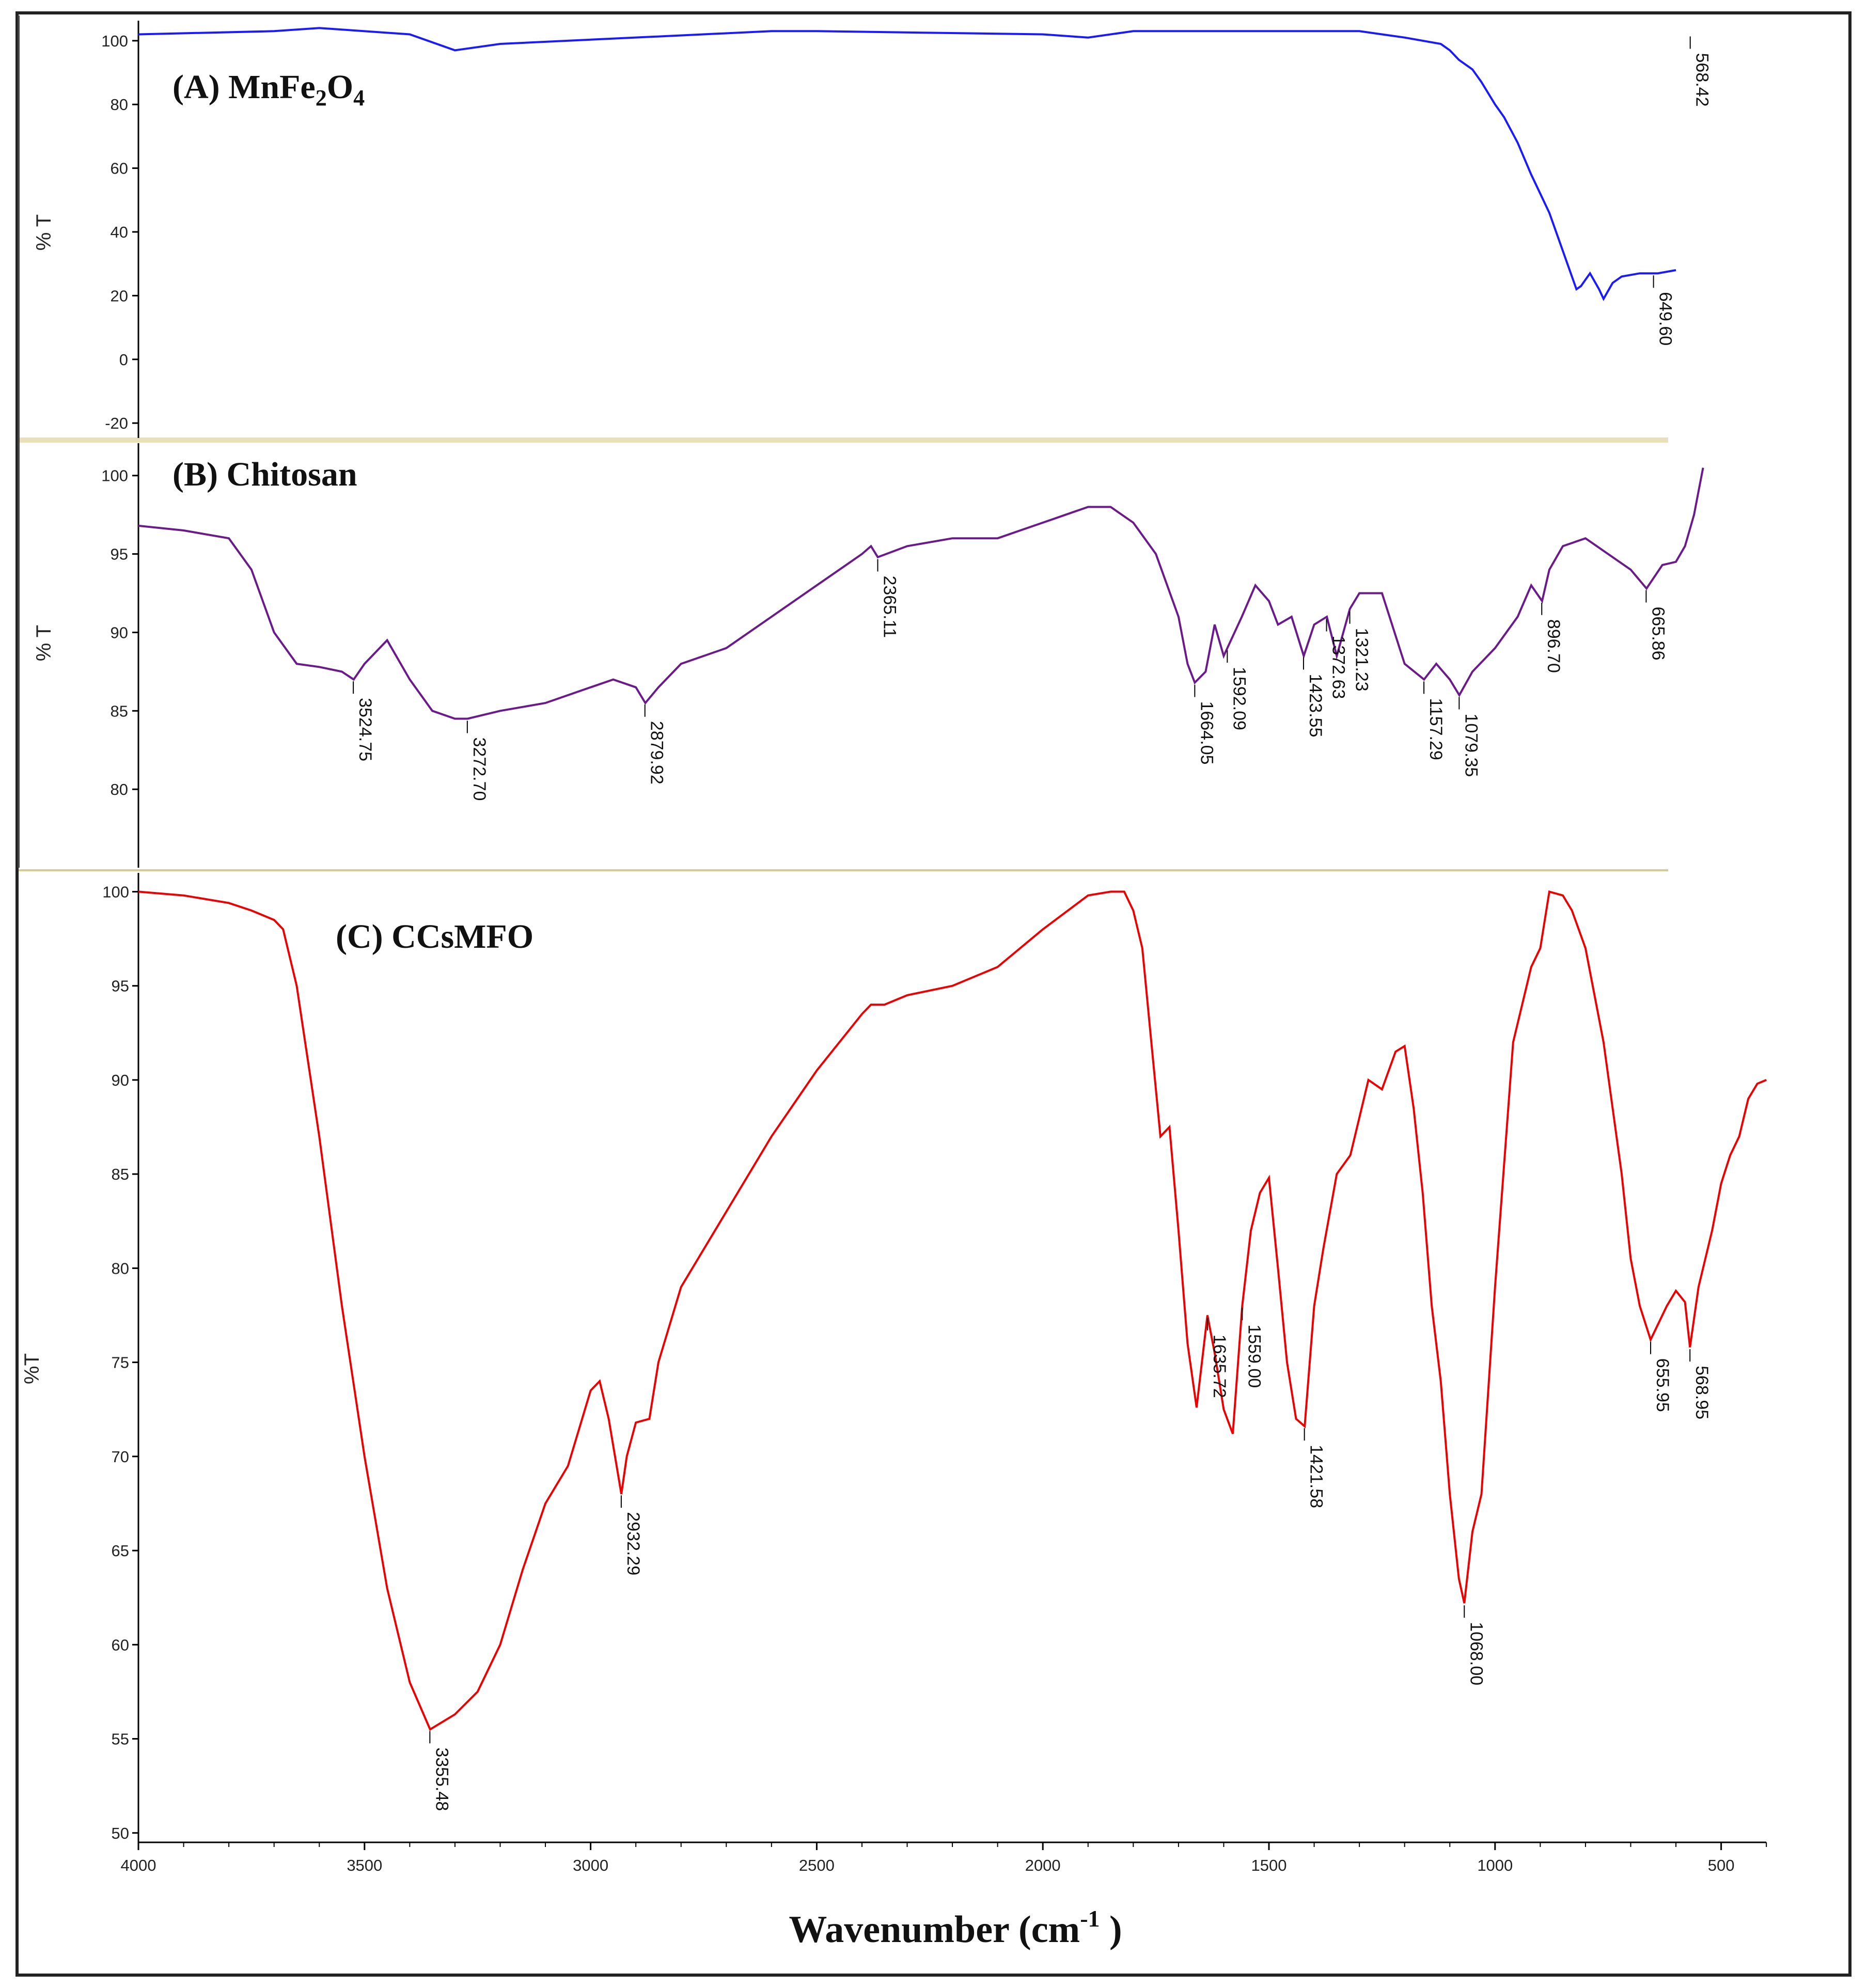  I want to click on panel-c-y-ticks: 100 95 90 85 80 75 70 65 60 55 50, so click(120, 1362).